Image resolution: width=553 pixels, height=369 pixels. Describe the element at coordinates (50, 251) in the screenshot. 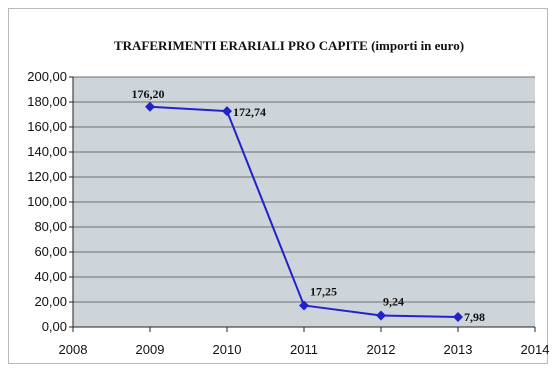

I see `y-tick-label: 60,00` at that location.